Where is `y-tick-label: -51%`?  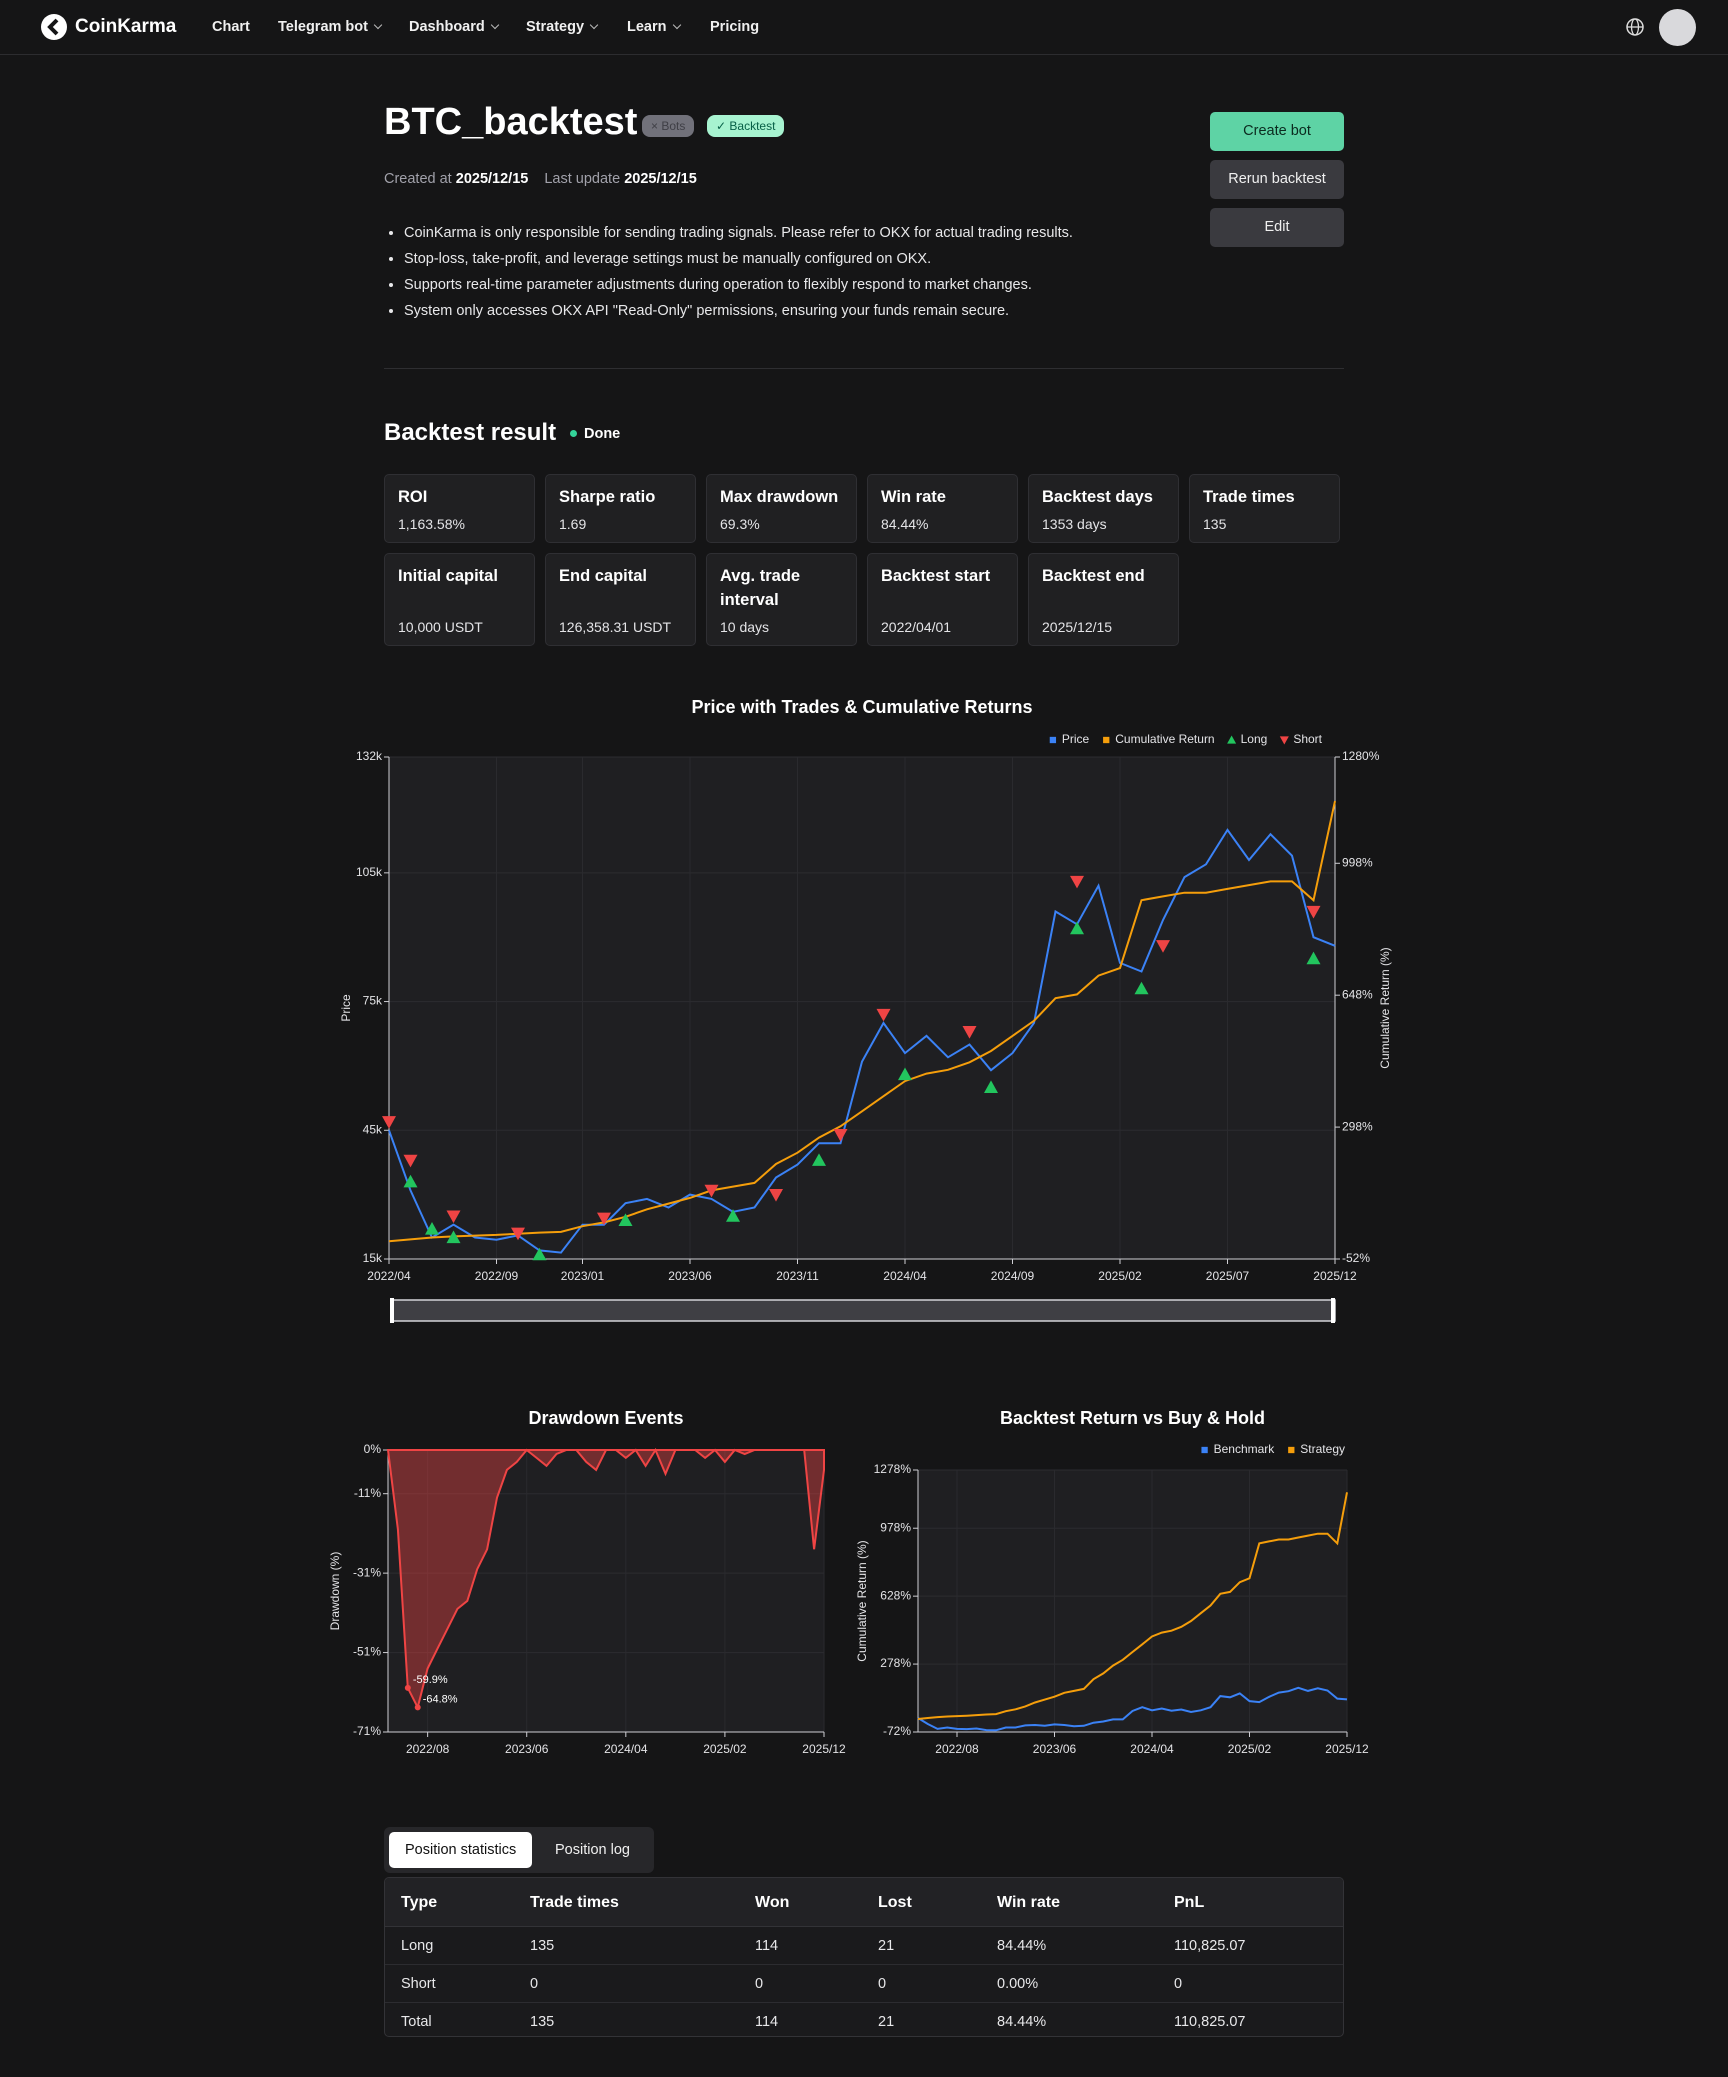 y-tick-label: -51% is located at coordinates (367, 1652).